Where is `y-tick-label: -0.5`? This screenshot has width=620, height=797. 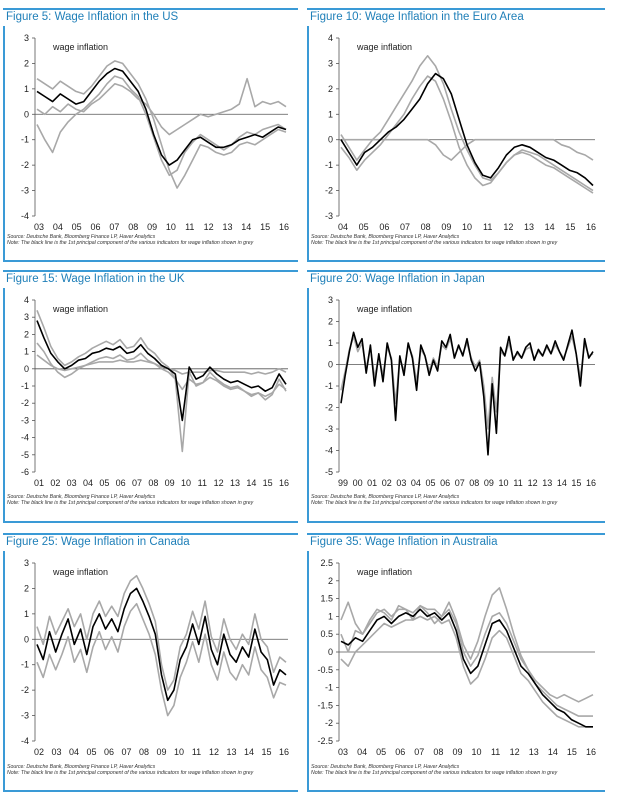
y-tick-label: -0.5 is located at coordinates (325, 670).